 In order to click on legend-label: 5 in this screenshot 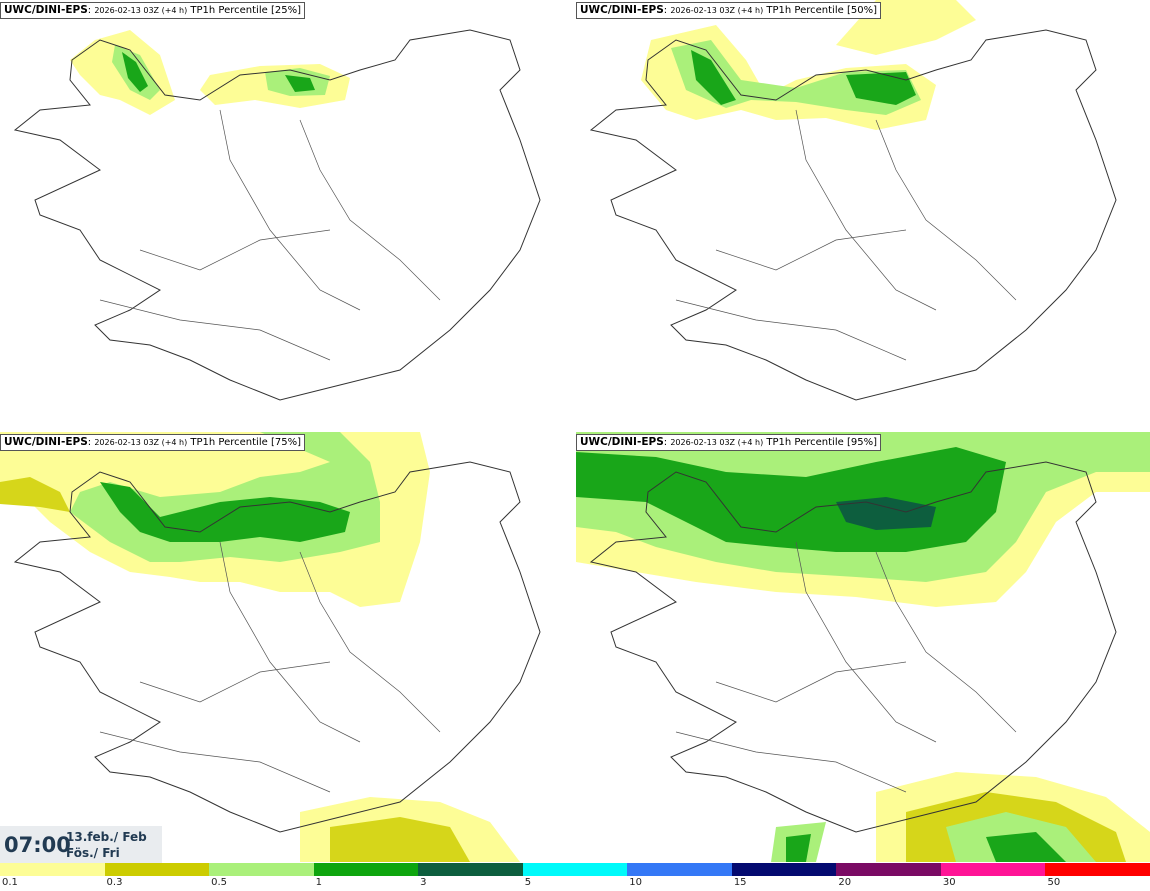, I will do `click(528, 882)`.